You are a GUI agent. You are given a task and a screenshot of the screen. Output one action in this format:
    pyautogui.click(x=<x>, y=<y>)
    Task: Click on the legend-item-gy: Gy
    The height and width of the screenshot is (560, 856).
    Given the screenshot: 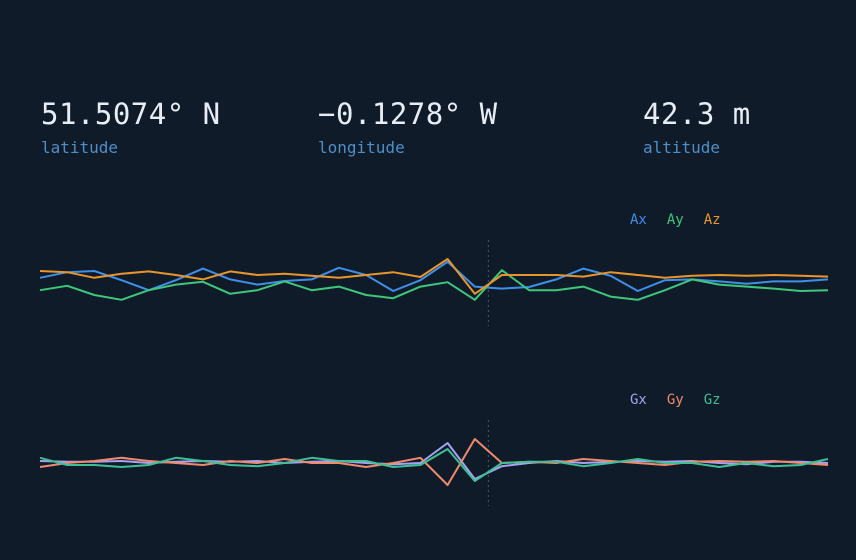 What is the action you would take?
    pyautogui.click(x=675, y=400)
    